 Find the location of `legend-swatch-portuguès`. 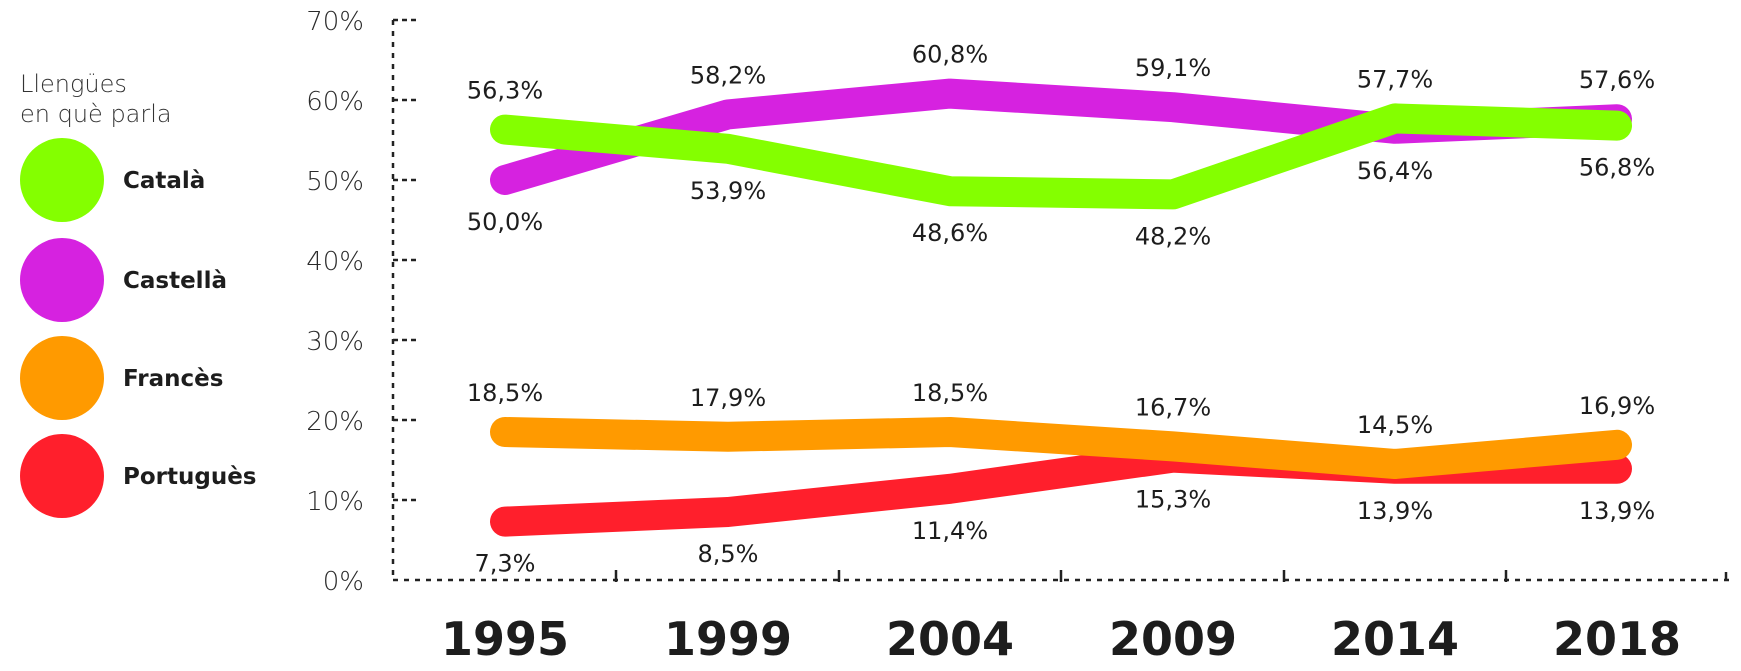

legend-swatch-portuguès is located at coordinates (62, 476).